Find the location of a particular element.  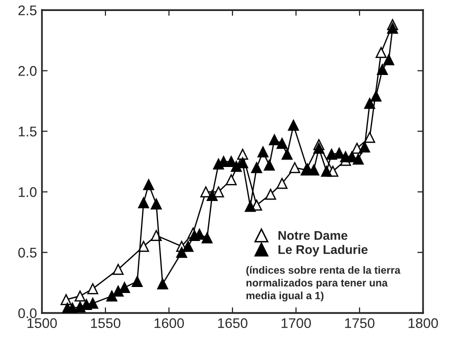

x-tick-label: 1550 is located at coordinates (105, 323).